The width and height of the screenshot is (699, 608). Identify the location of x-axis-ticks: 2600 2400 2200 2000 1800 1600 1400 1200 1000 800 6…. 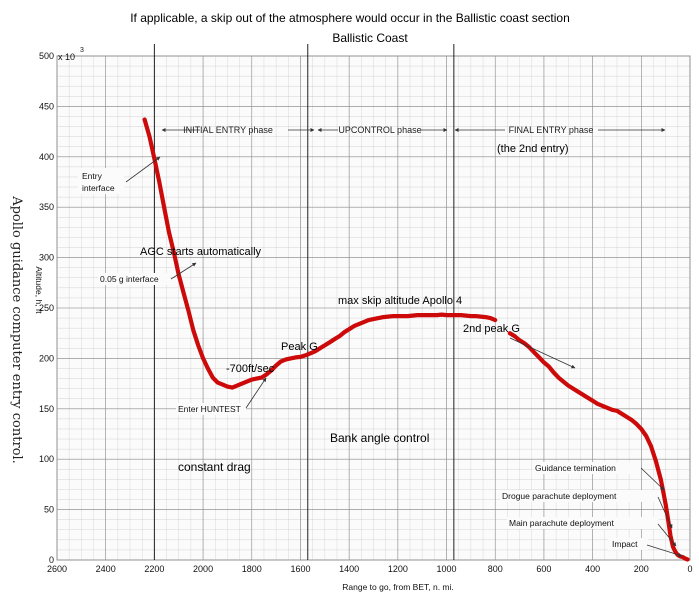
(370, 569).